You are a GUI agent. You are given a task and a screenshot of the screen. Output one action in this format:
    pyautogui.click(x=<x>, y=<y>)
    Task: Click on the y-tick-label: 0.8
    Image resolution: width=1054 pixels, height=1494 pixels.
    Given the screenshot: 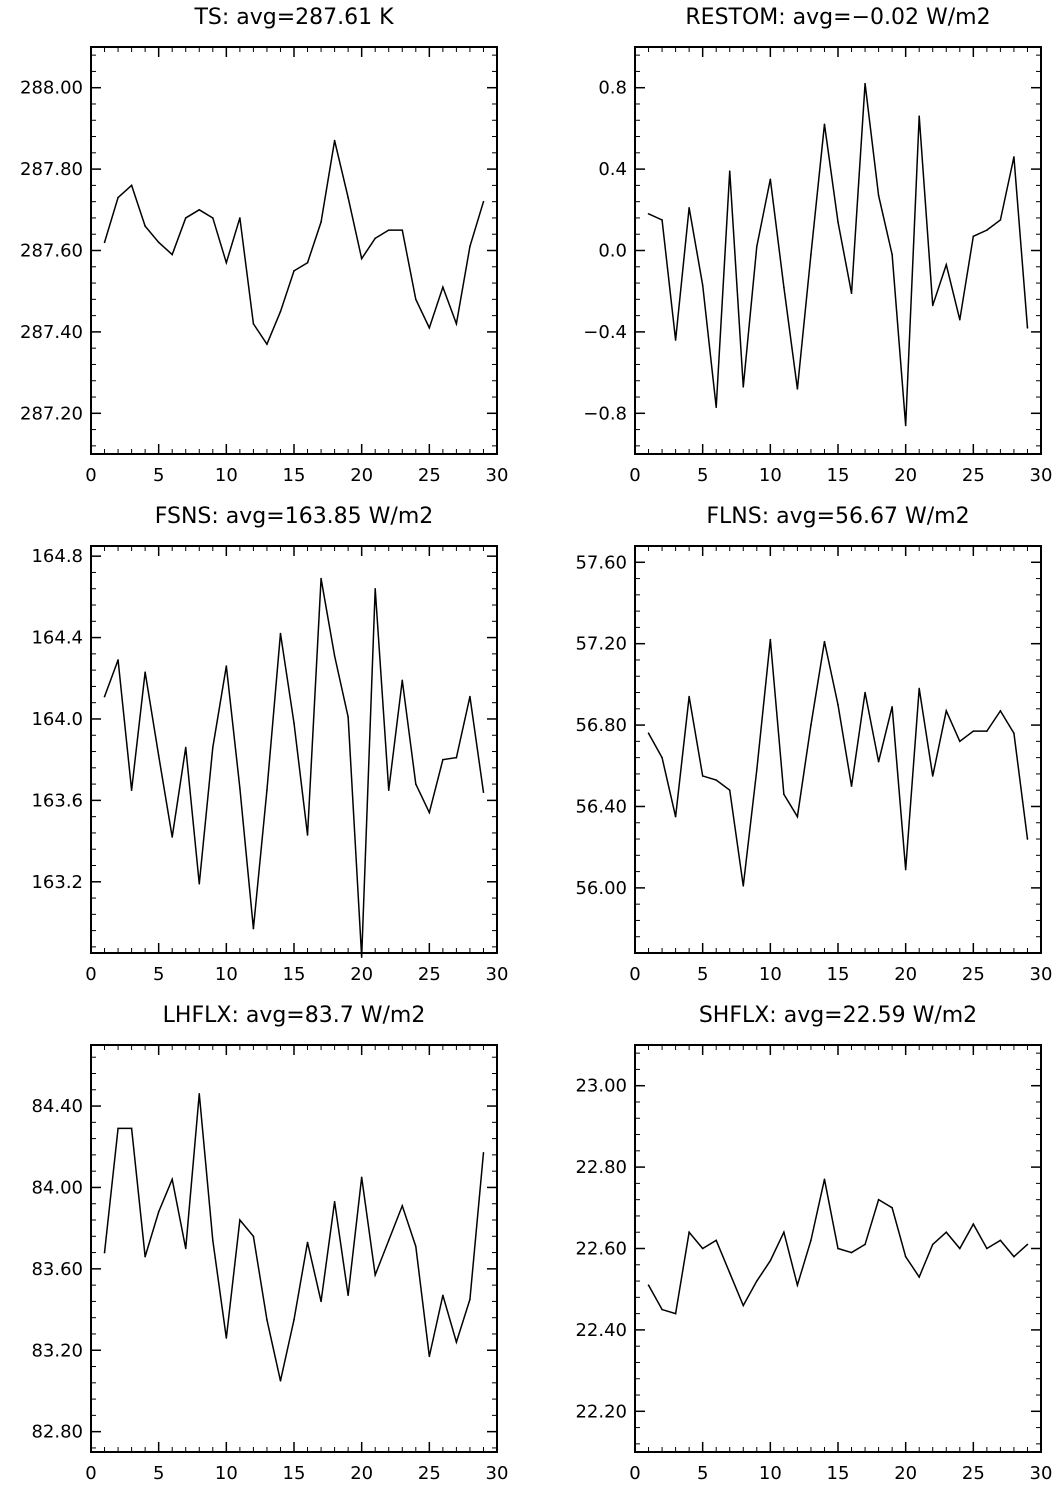 What is the action you would take?
    pyautogui.click(x=612, y=88)
    